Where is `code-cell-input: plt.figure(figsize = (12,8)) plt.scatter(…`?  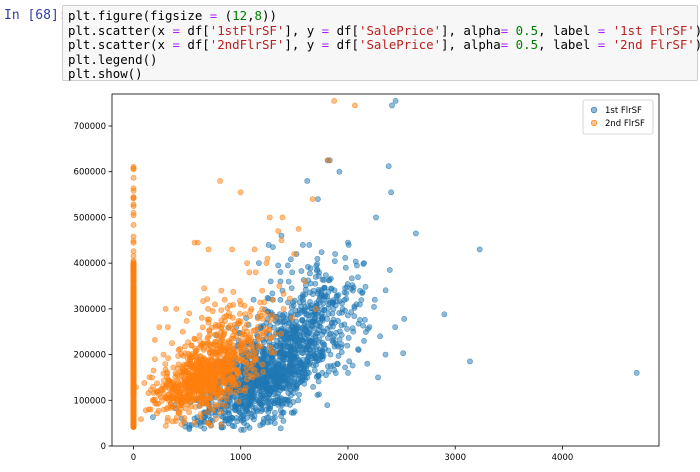
code-cell-input: plt.figure(figsize = (12,8)) plt.scatter(… is located at coordinates (381, 43).